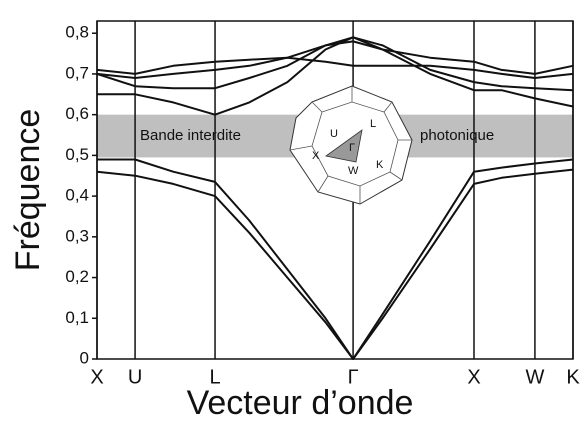 The width and height of the screenshot is (587, 421). What do you see at coordinates (77, 154) in the screenshot?
I see `y-tick-label: 0,5` at bounding box center [77, 154].